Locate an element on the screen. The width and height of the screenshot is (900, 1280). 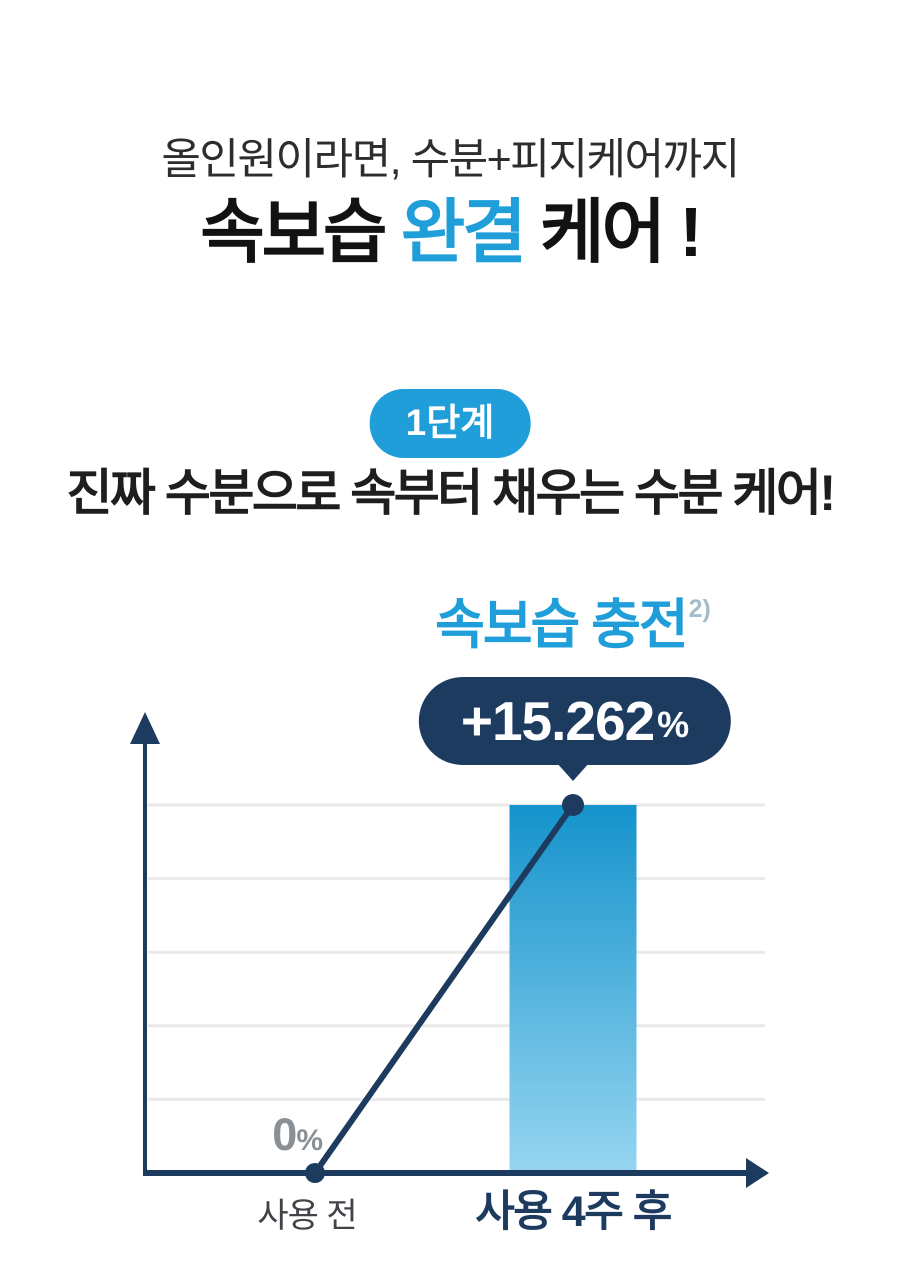
x-axis-label-before: 사용 전 is located at coordinates (307, 1216).